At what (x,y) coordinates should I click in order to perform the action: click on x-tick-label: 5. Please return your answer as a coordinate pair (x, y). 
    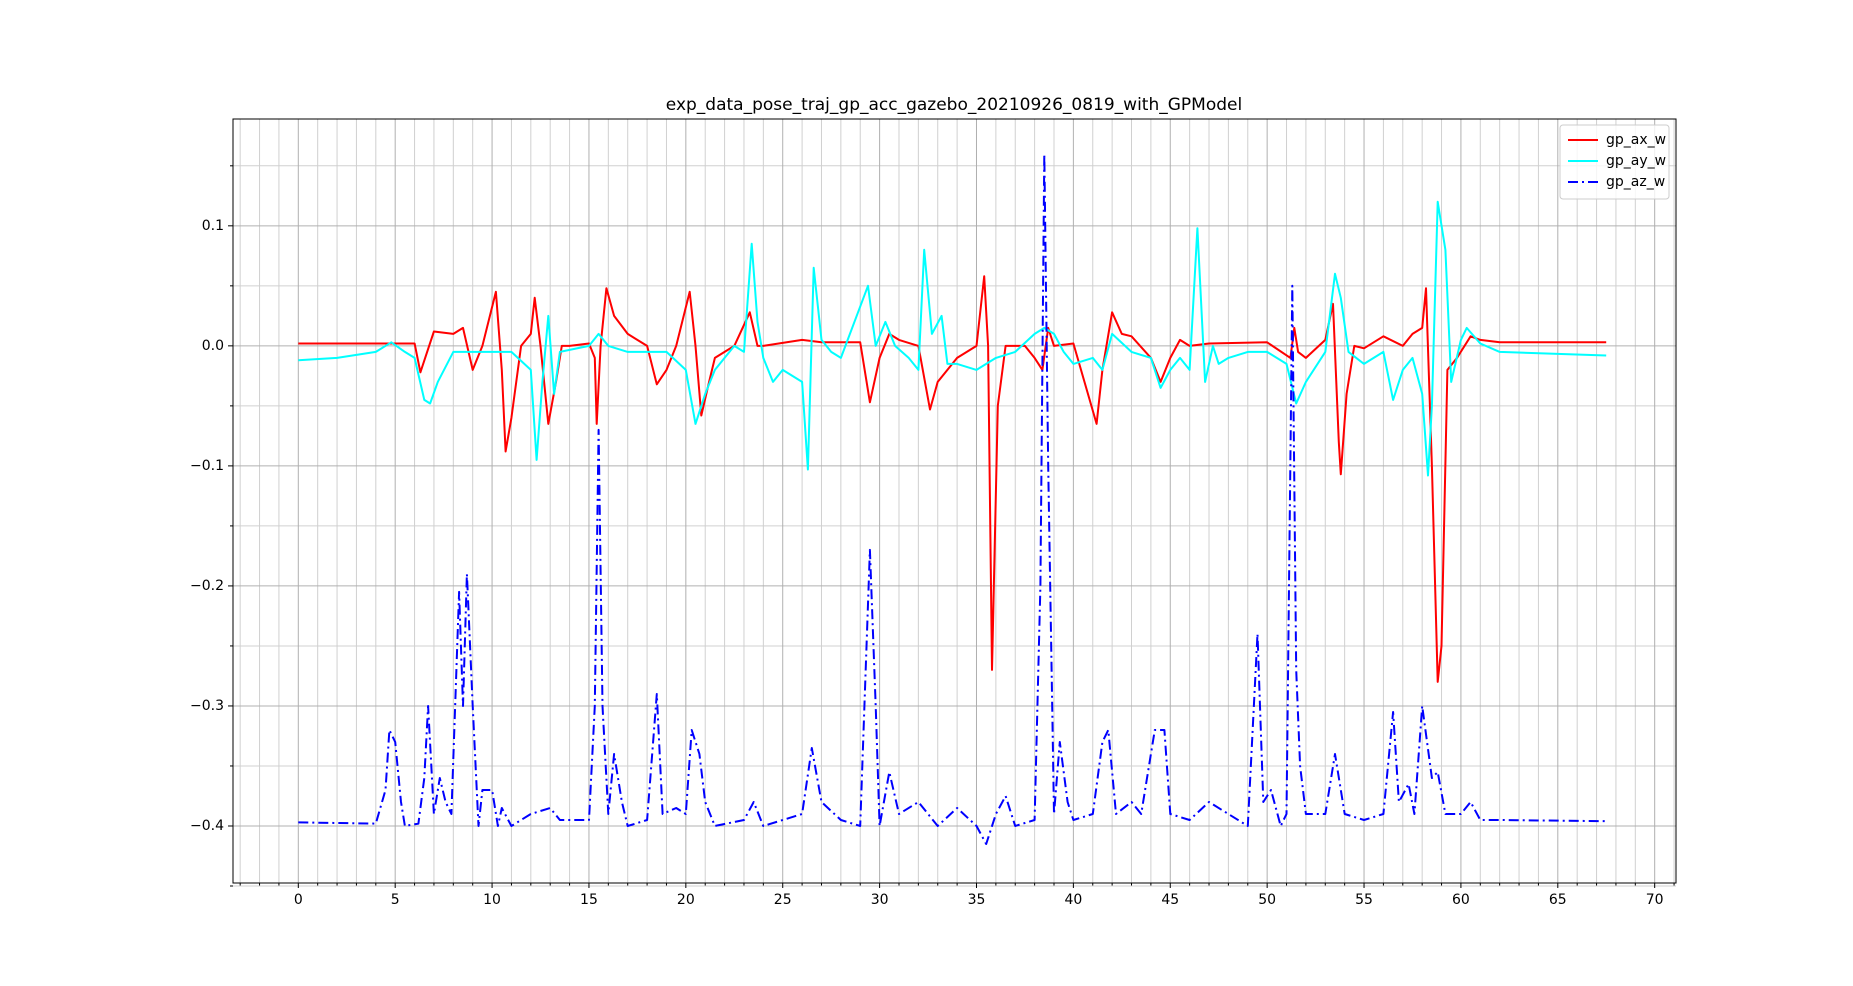
    Looking at the image, I should click on (395, 900).